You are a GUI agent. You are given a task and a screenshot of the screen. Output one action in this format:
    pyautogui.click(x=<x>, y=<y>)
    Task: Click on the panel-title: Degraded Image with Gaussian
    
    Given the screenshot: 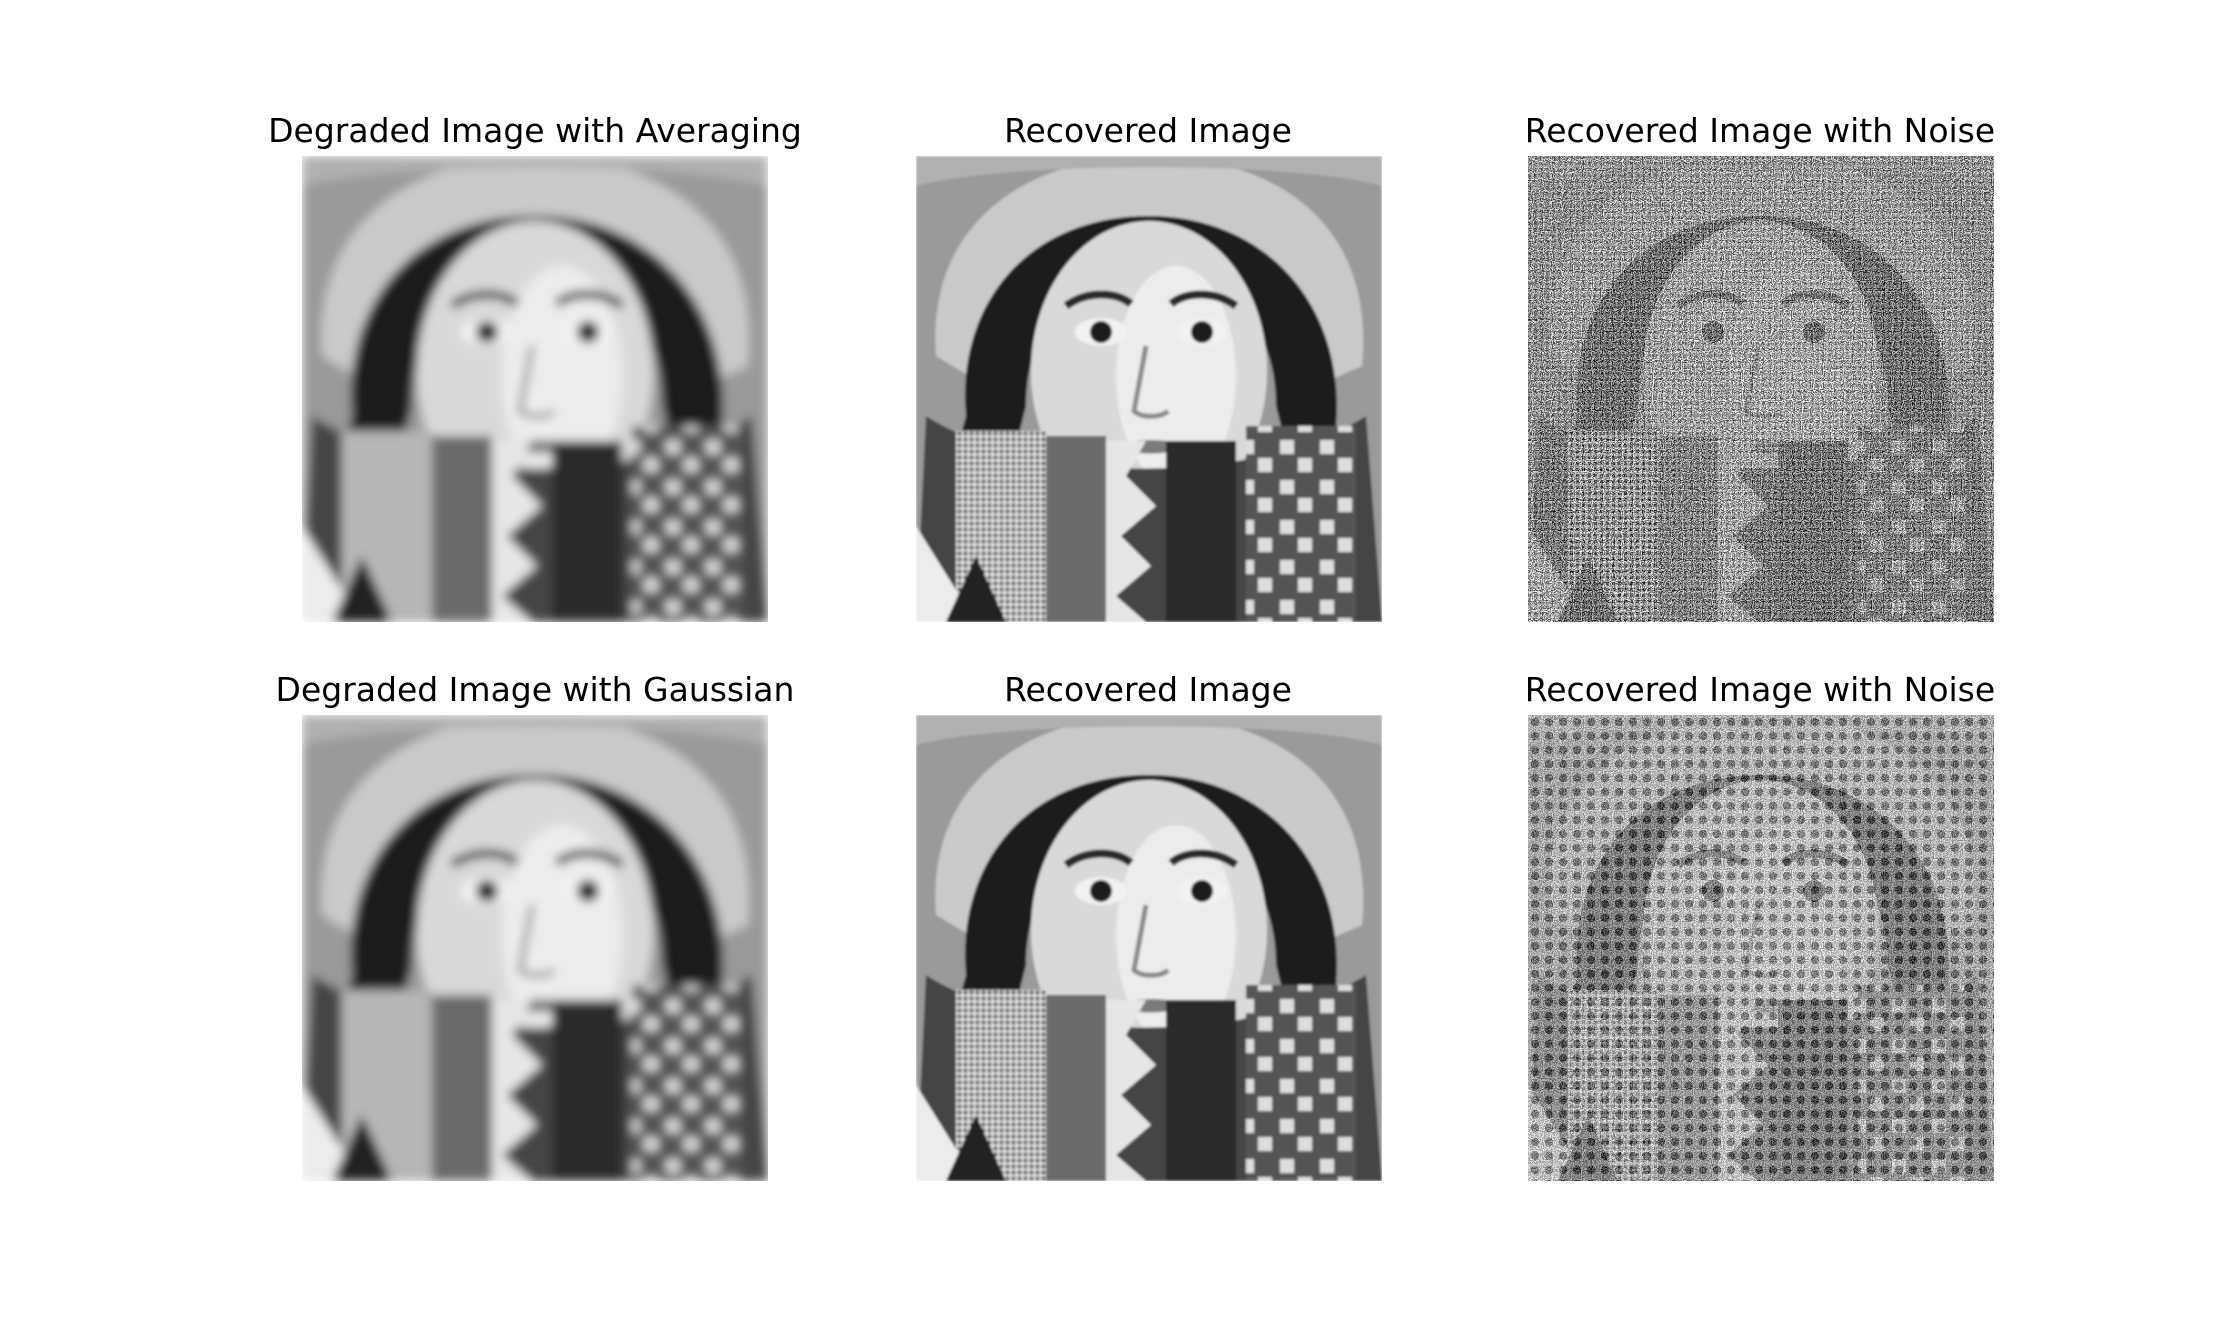 What is the action you would take?
    pyautogui.click(x=535, y=689)
    